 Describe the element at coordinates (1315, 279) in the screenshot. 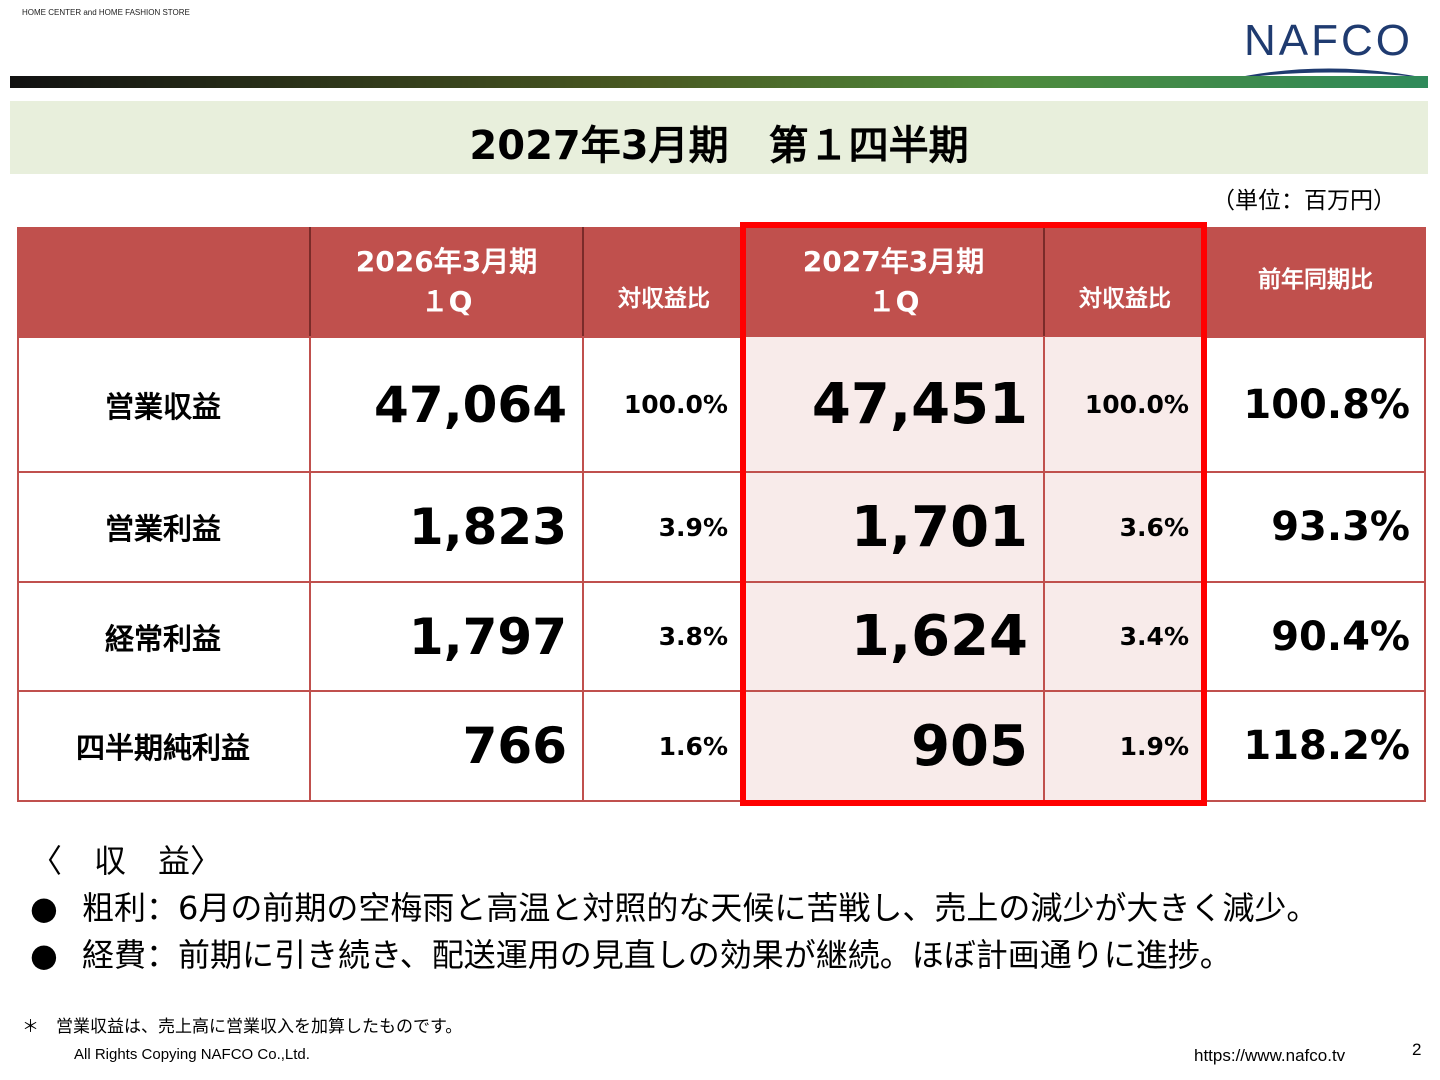

I see `header-yoy: 前年同期比` at that location.